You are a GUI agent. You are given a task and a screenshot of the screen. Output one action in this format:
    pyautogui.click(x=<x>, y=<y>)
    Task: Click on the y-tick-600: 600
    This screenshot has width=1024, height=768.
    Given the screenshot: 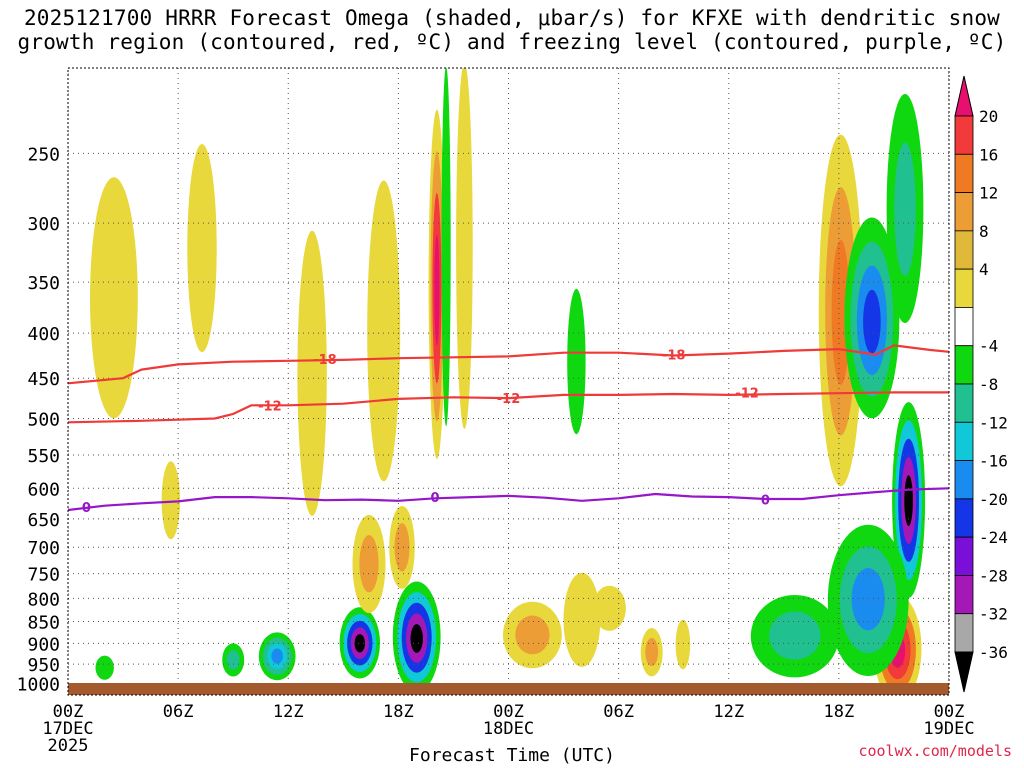 What is the action you would take?
    pyautogui.click(x=43, y=489)
    